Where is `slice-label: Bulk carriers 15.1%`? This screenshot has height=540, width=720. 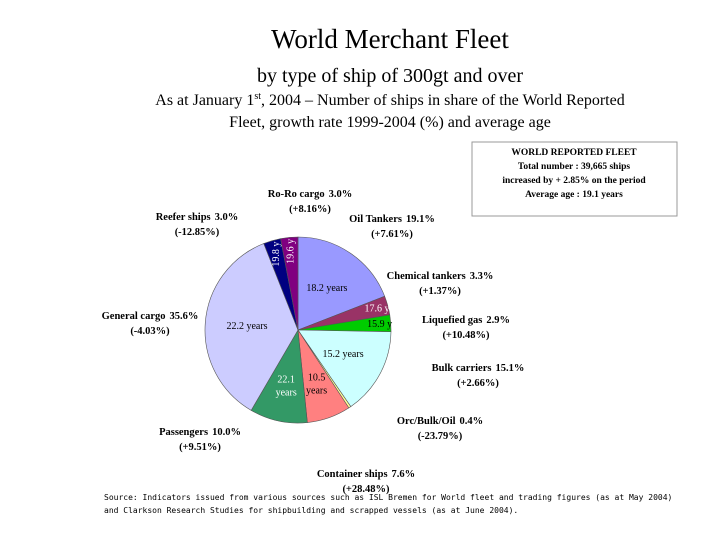
slice-label: Bulk carriers 15.1% is located at coordinates (478, 368).